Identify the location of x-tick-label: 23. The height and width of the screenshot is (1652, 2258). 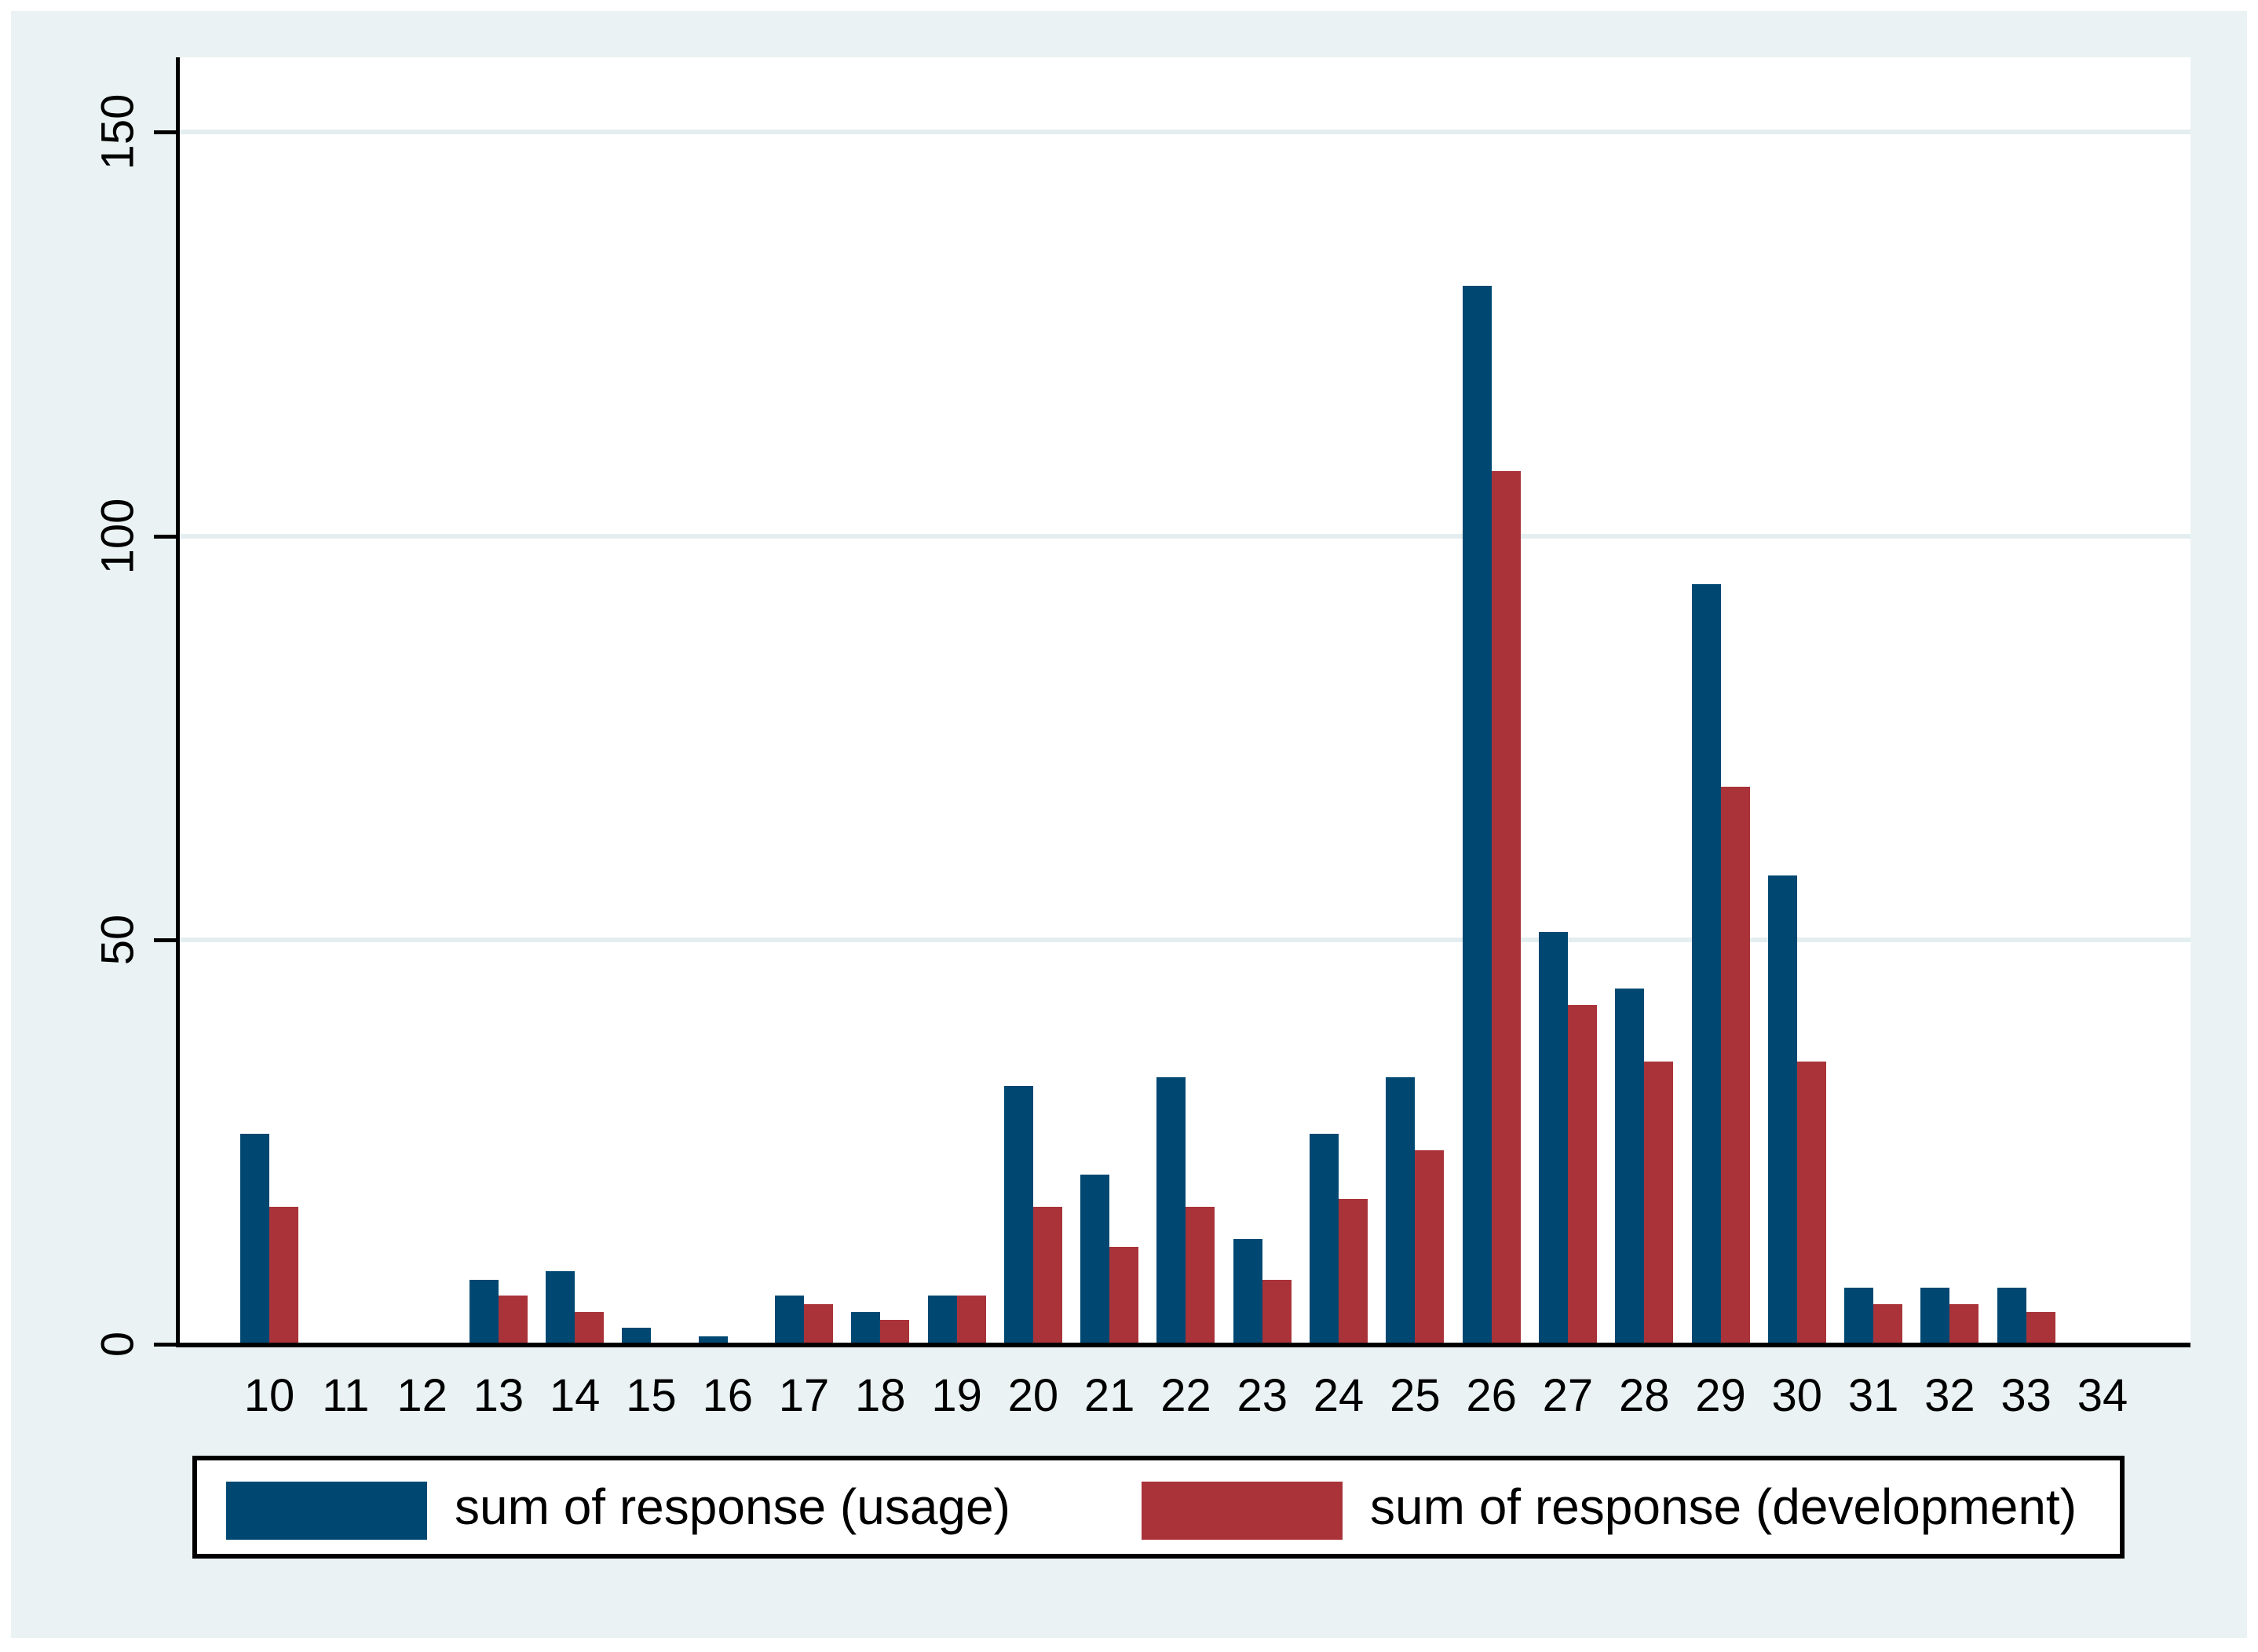
(1263, 1395).